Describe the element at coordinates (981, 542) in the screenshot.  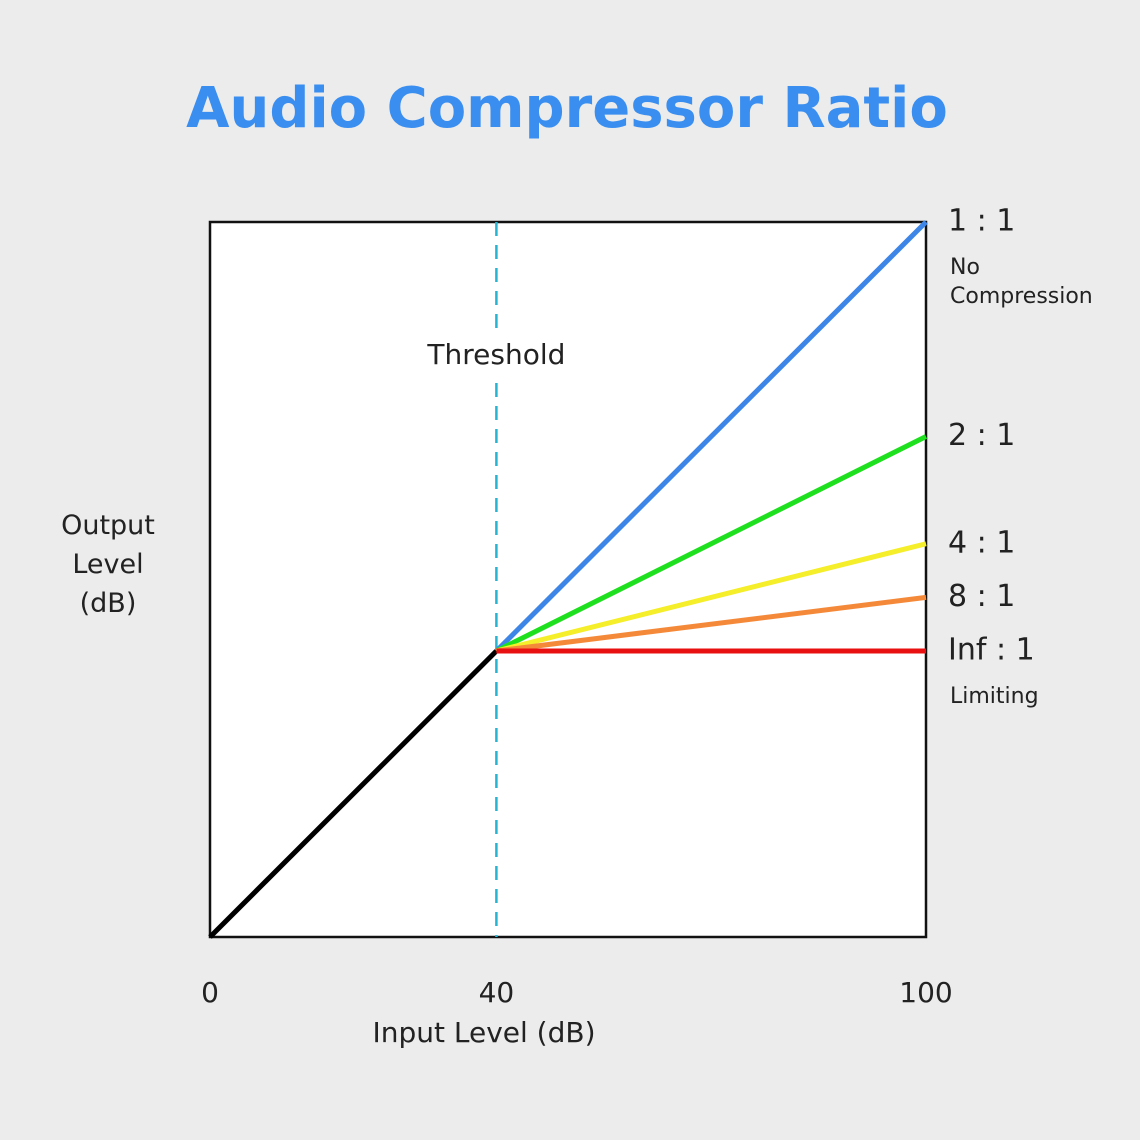
I see `legend-label: 4 : 1` at that location.